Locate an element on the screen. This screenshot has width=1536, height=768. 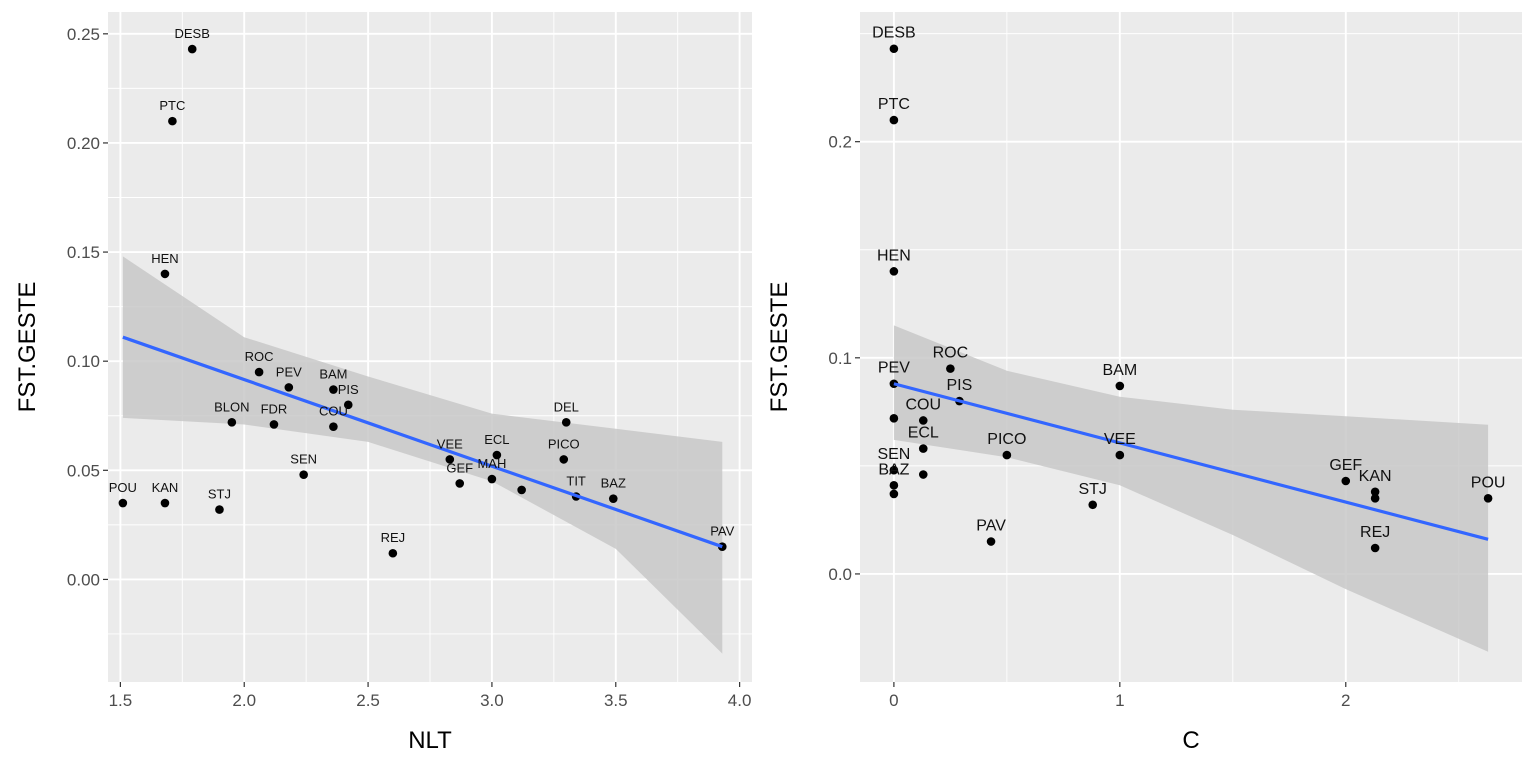
point-label: FDR is located at coordinates (274, 408).